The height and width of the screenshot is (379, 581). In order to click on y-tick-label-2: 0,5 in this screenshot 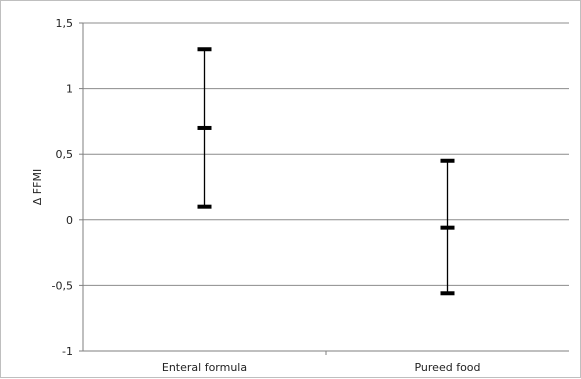, I will do `click(65, 154)`.